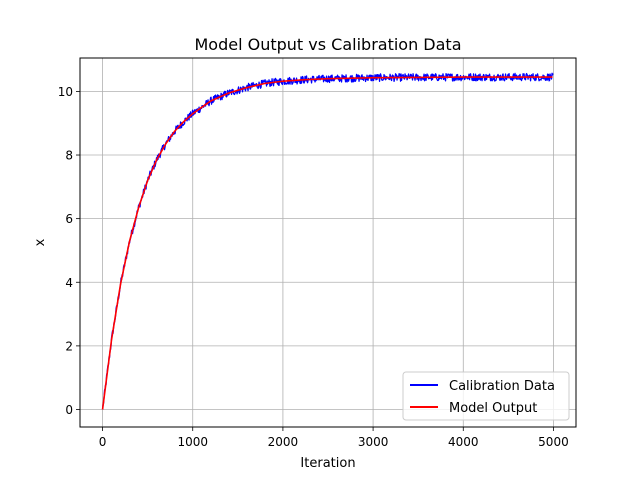  I want to click on legend-box, so click(486, 396).